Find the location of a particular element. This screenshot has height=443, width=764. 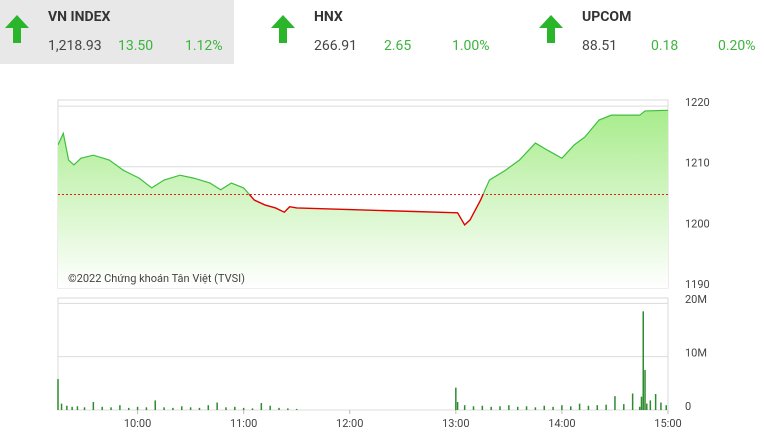

index-name: UPCOM is located at coordinates (607, 17).